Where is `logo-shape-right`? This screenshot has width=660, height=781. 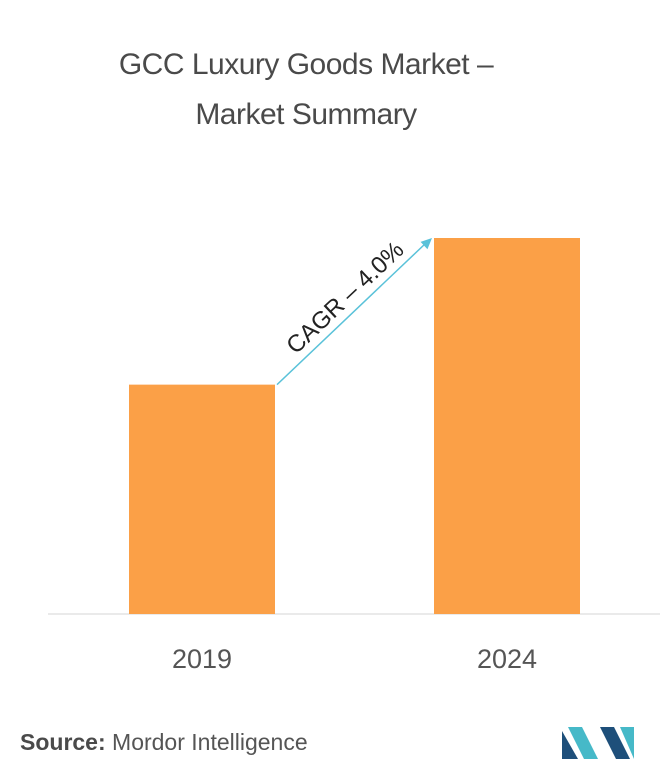
logo-shape-right is located at coordinates (615, 743).